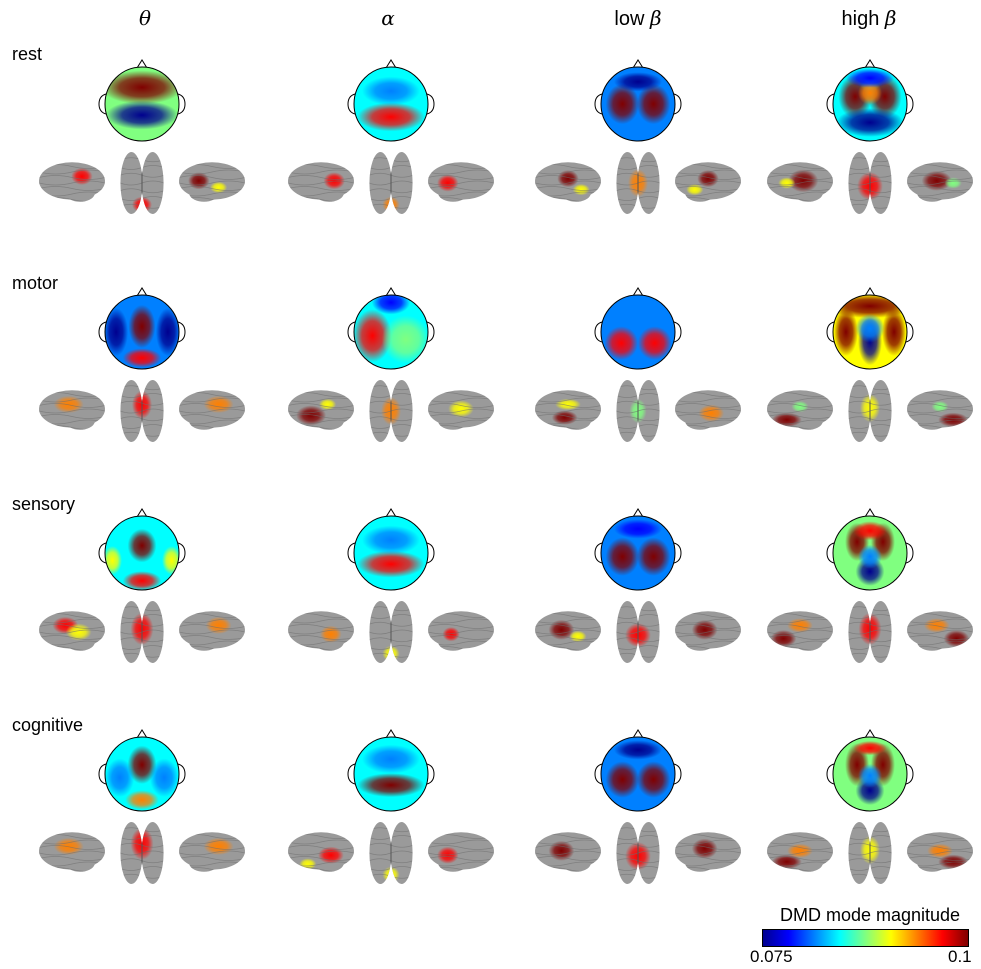 The image size is (981, 969). I want to click on colorbar-min-label: 0.075, so click(771, 956).